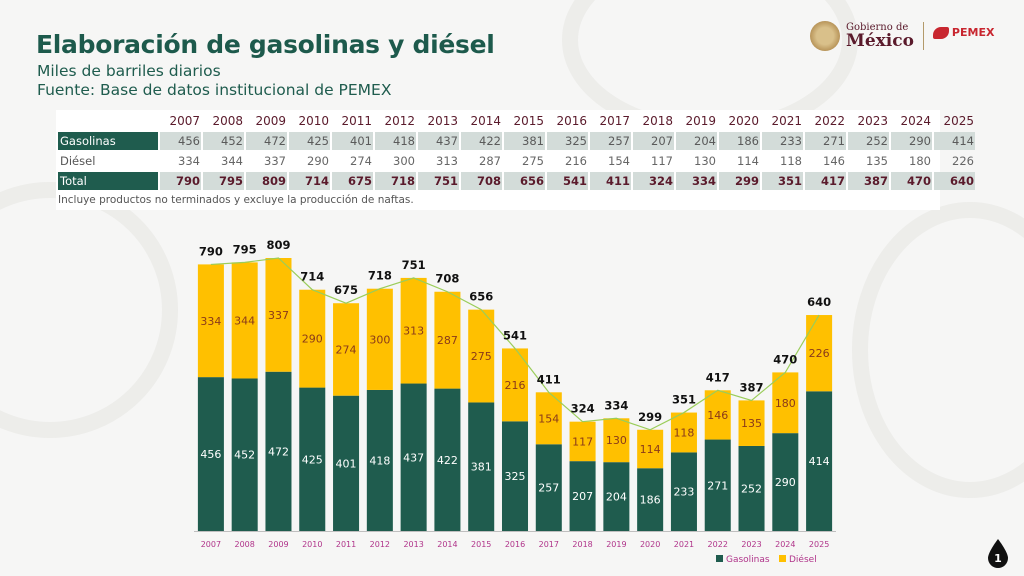  What do you see at coordinates (515, 385) in the screenshot?
I see `data-label-diesel: 216` at bounding box center [515, 385].